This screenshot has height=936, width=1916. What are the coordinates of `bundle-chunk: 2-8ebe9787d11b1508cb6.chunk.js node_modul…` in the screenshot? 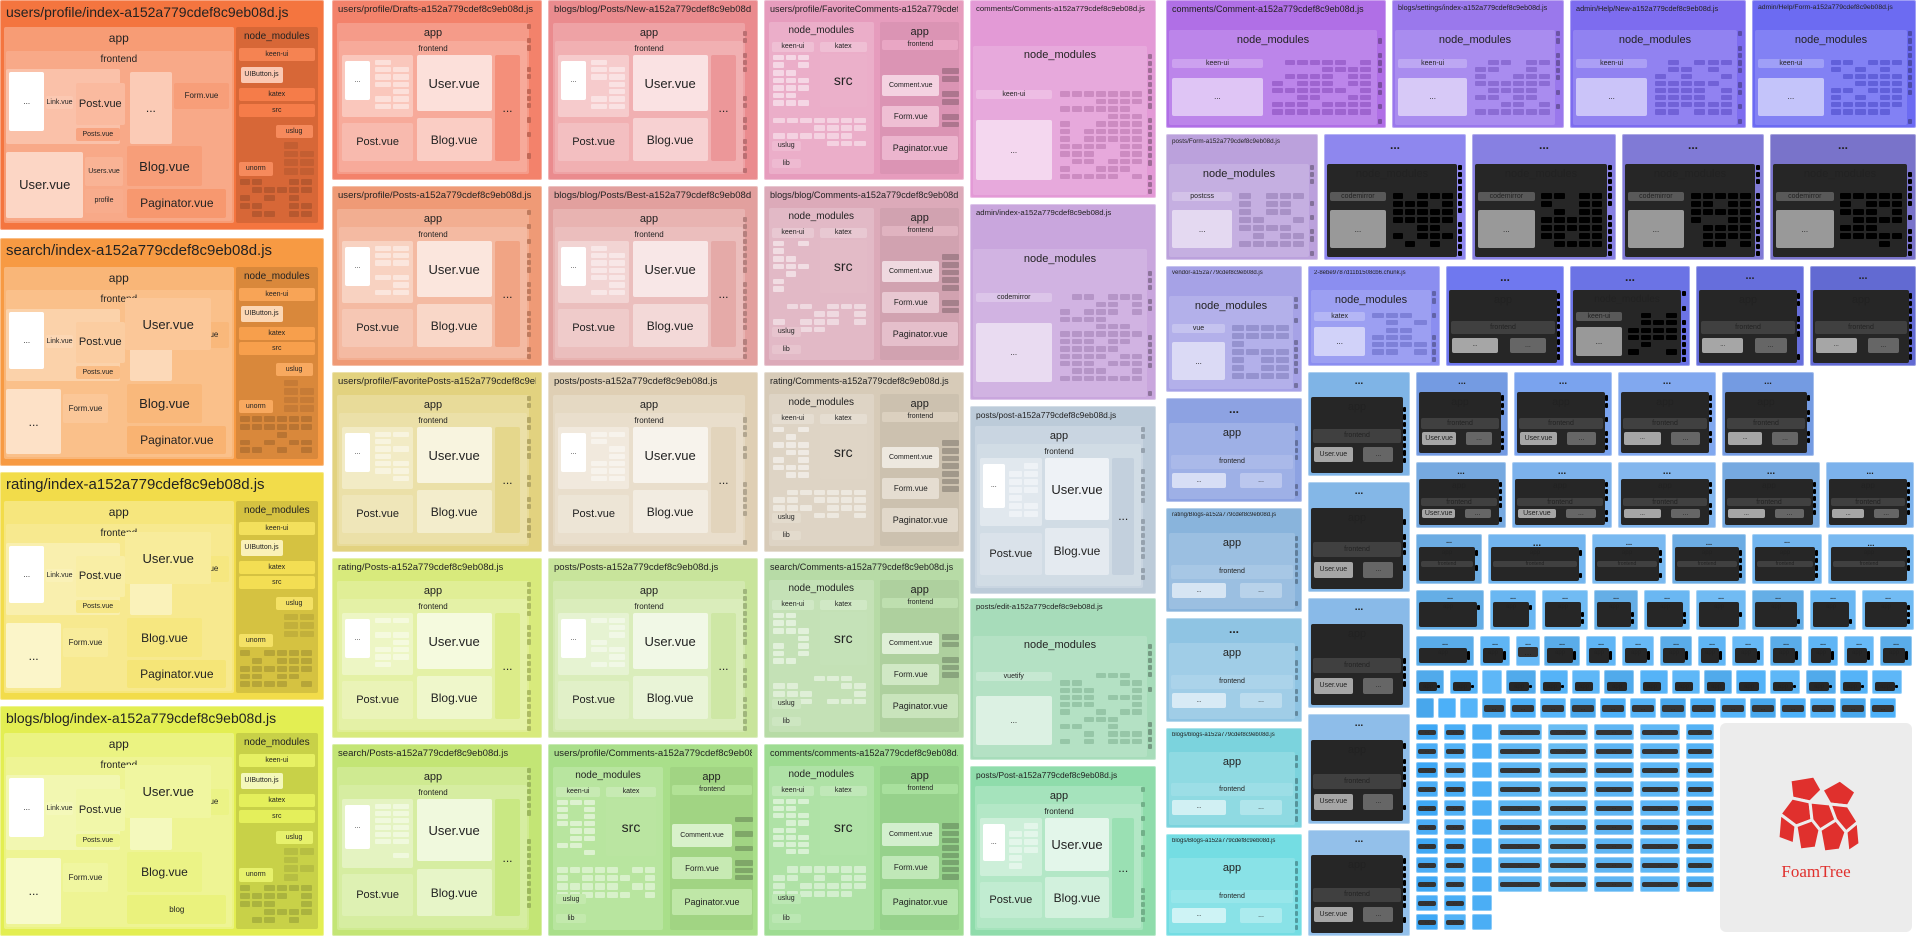 It's located at (1374, 316).